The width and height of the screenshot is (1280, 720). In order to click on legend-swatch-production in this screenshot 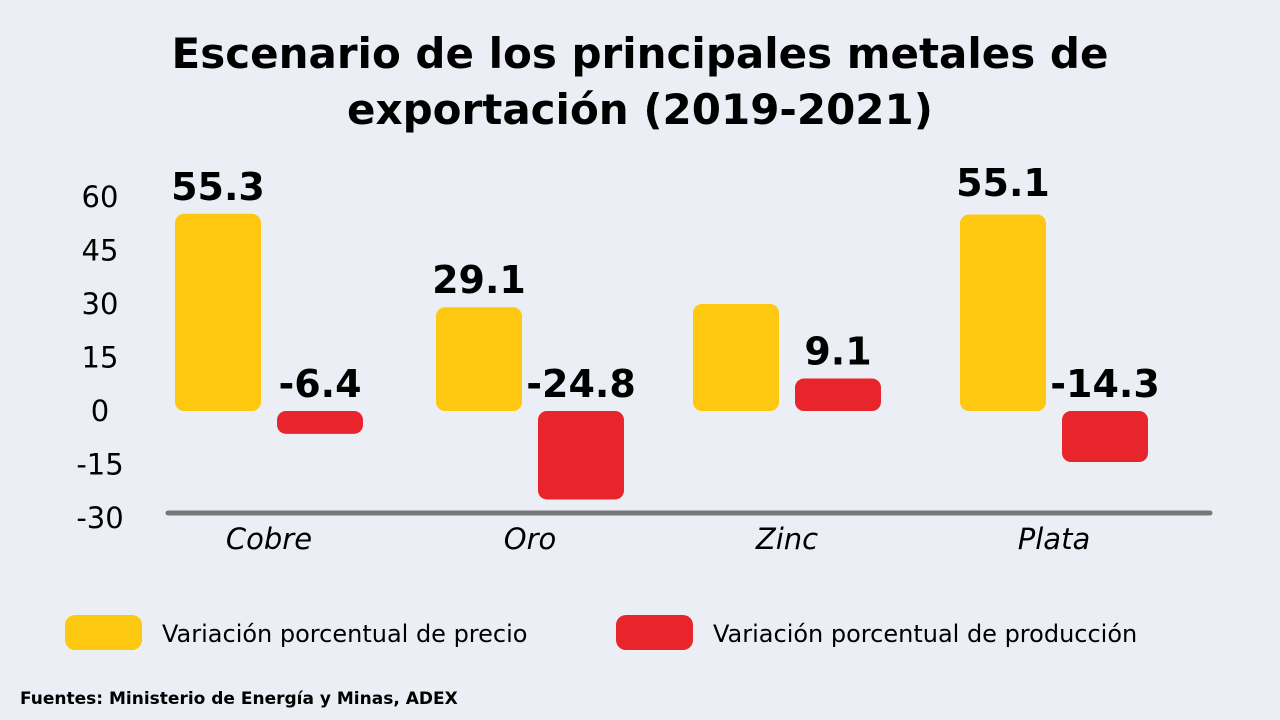, I will do `click(654, 632)`.